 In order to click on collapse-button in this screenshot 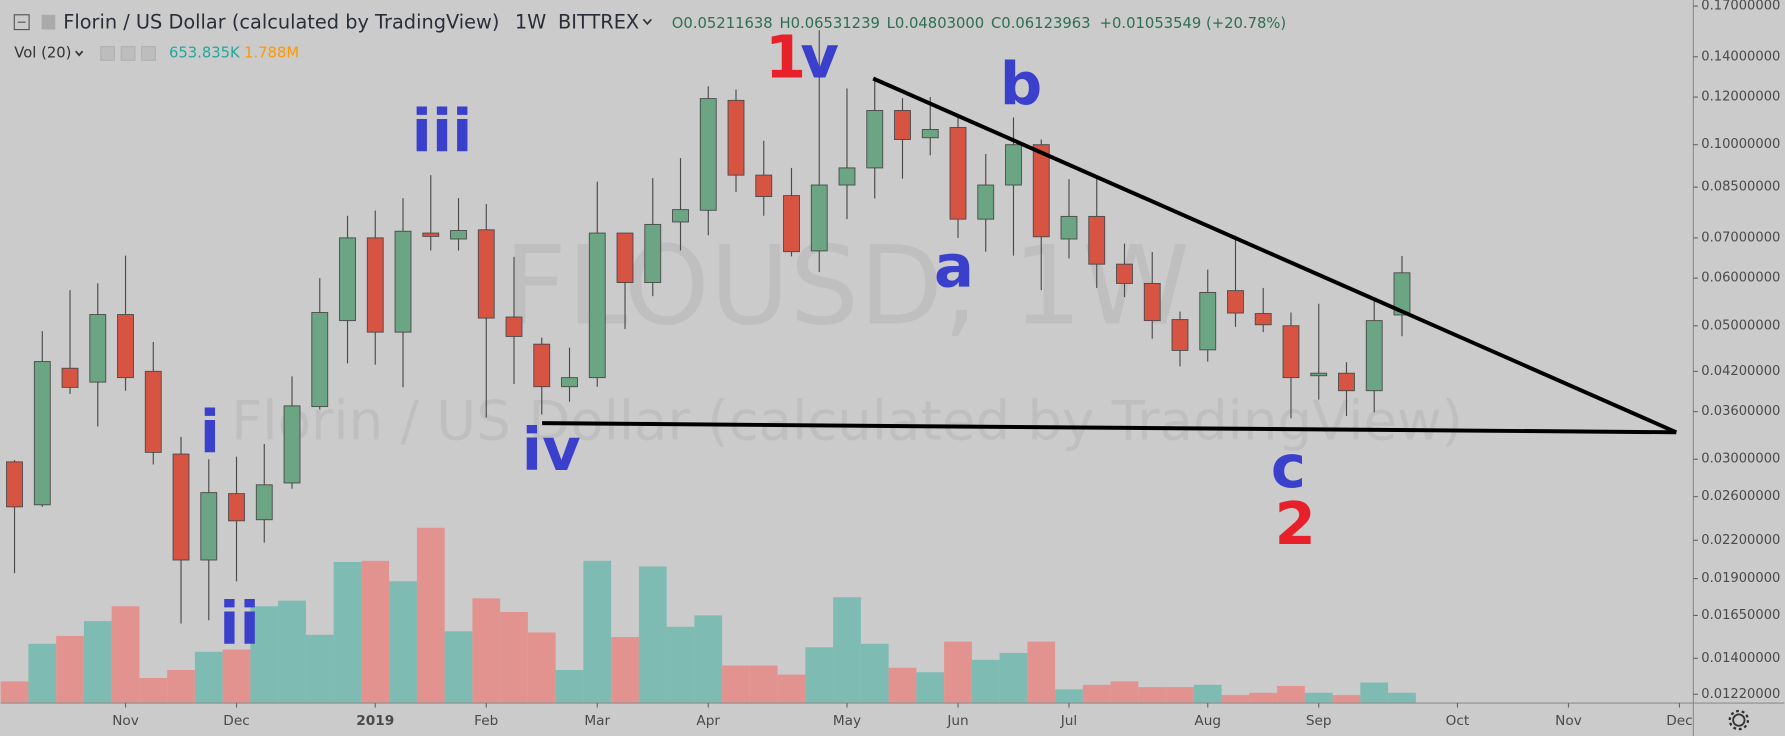, I will do `click(21, 22)`.